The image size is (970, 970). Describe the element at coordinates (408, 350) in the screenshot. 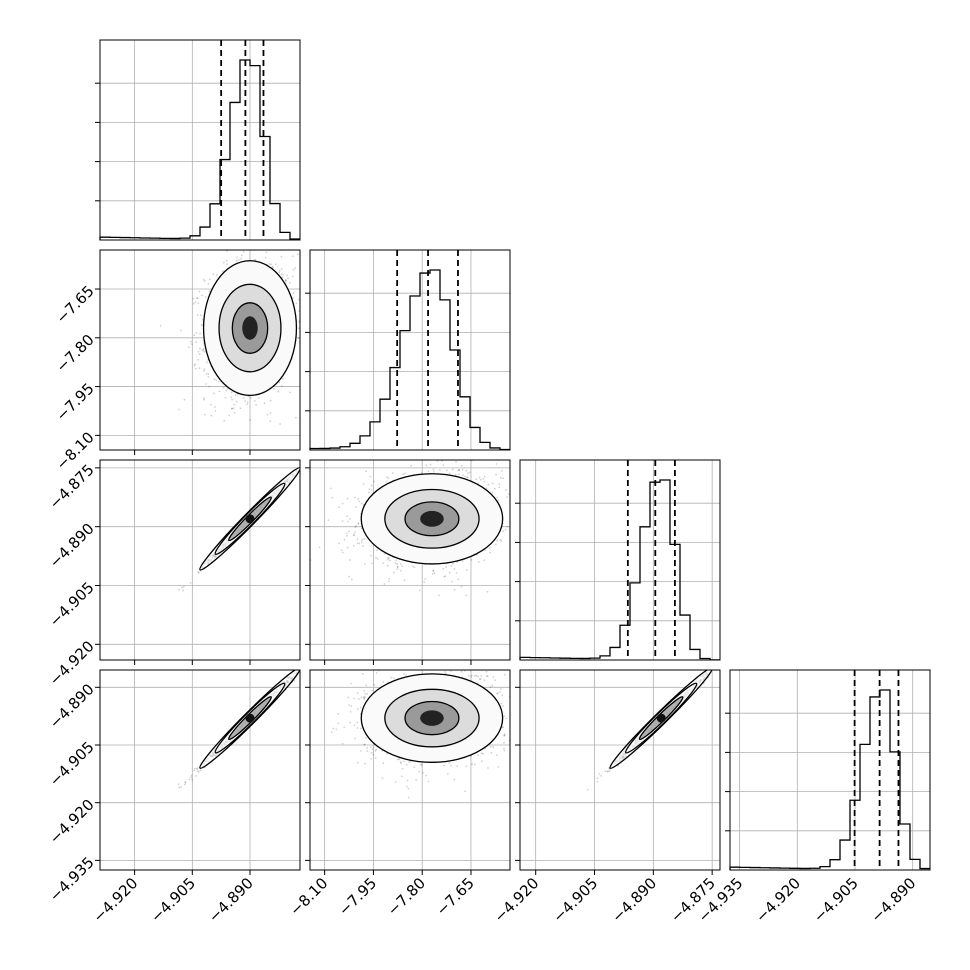

I see `histogram-panel-p1` at that location.